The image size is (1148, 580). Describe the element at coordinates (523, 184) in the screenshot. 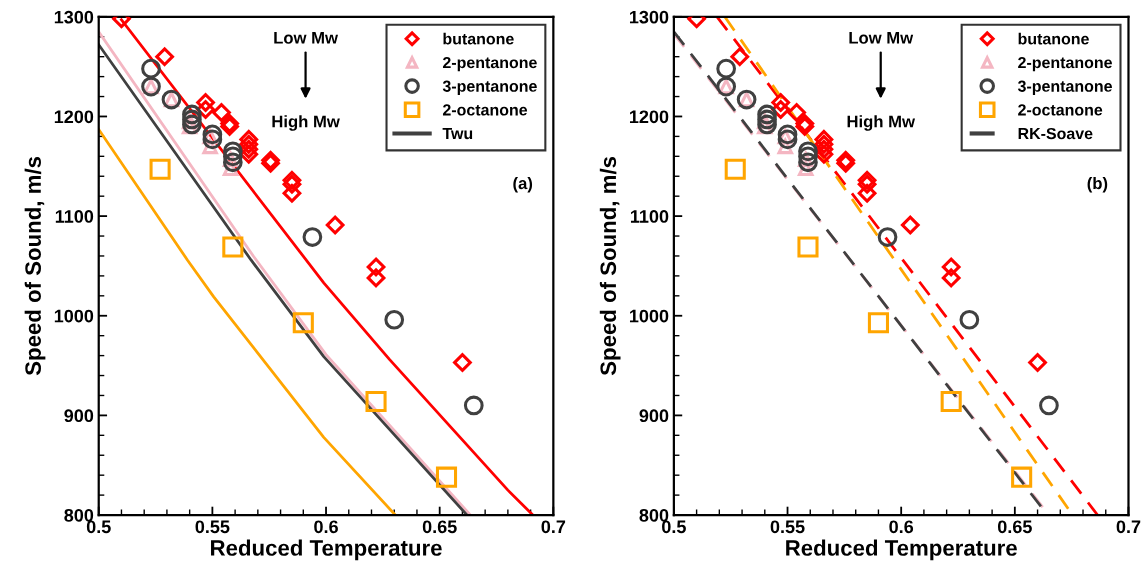

I see `annotation: (a)` at that location.